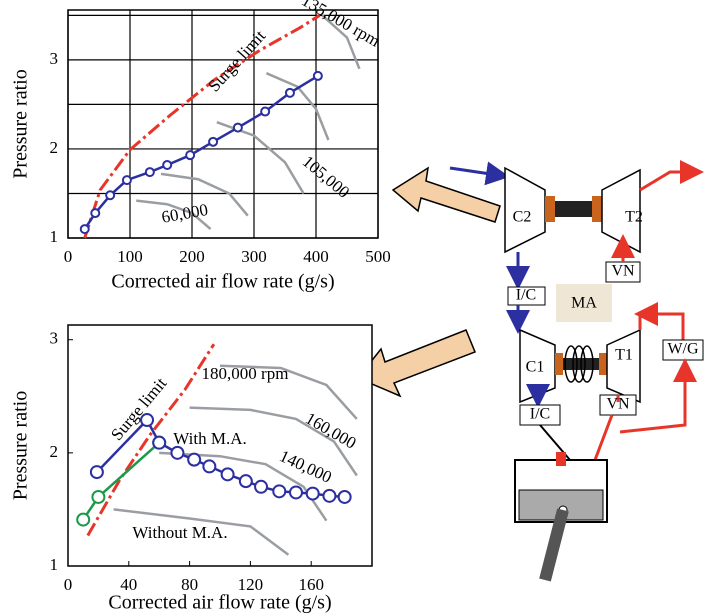 This screenshot has width=710, height=616. What do you see at coordinates (254, 256) in the screenshot?
I see `x-tick-label: 300` at bounding box center [254, 256].